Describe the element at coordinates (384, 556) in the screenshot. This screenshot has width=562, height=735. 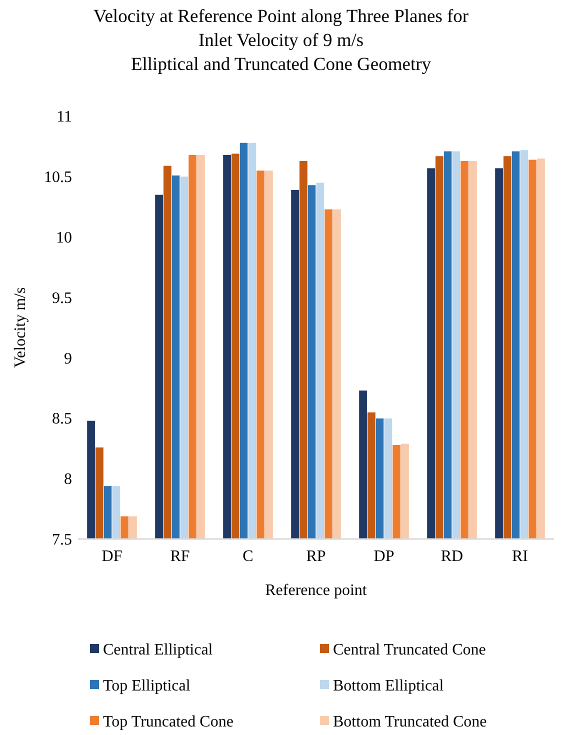
I see `x-tick-label: DP` at that location.